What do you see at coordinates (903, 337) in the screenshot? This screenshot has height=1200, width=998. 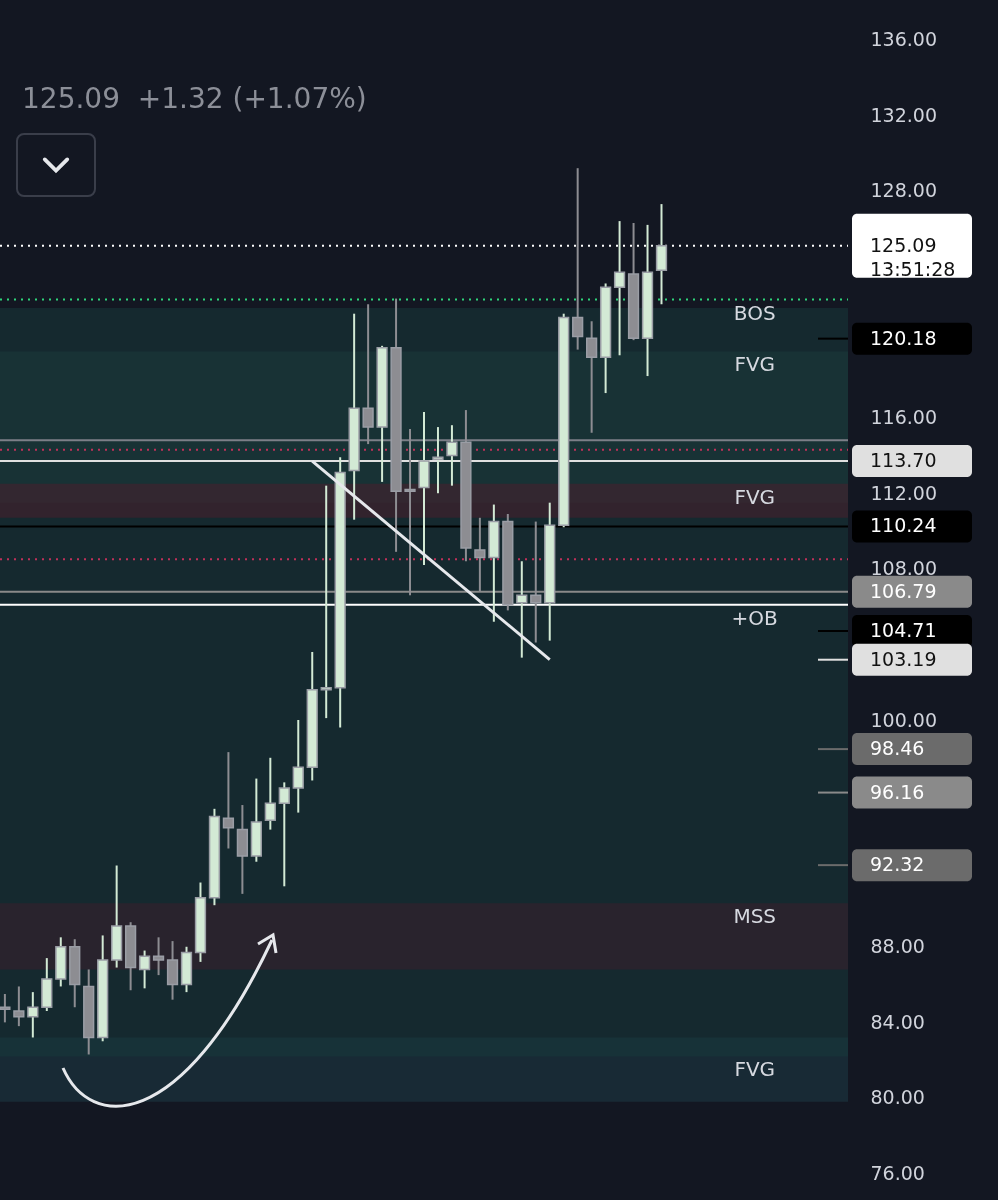 I see `ref-line-label: 120.18` at bounding box center [903, 337].